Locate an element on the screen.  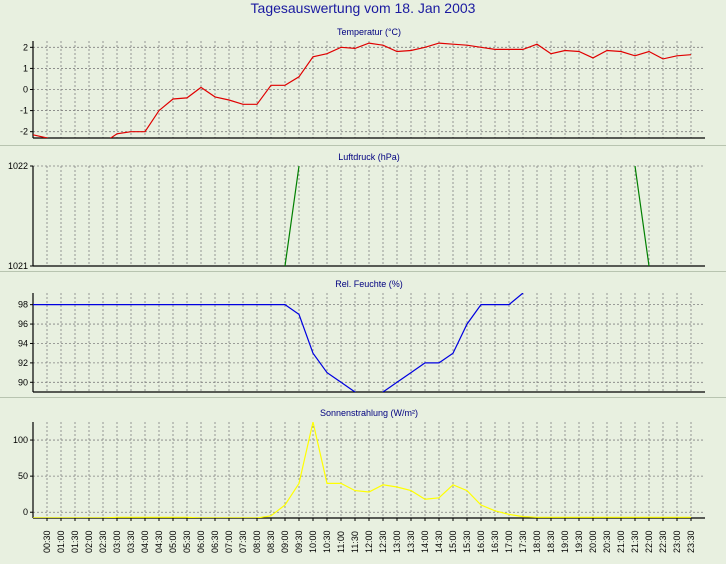
x-tick-label: 16:30 is located at coordinates (495, 541).